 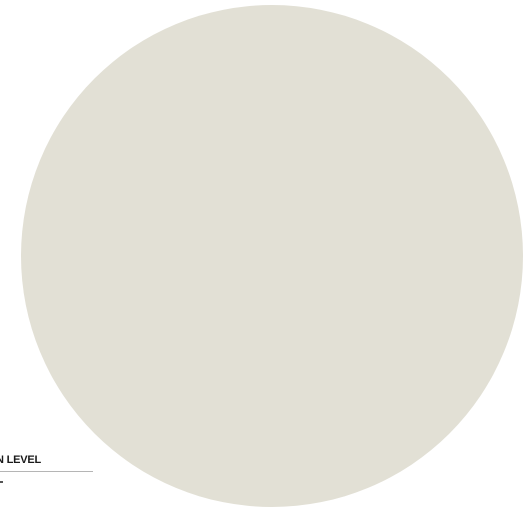 What do you see at coordinates (1, 482) in the screenshot?
I see `cropped-text-fragment` at bounding box center [1, 482].